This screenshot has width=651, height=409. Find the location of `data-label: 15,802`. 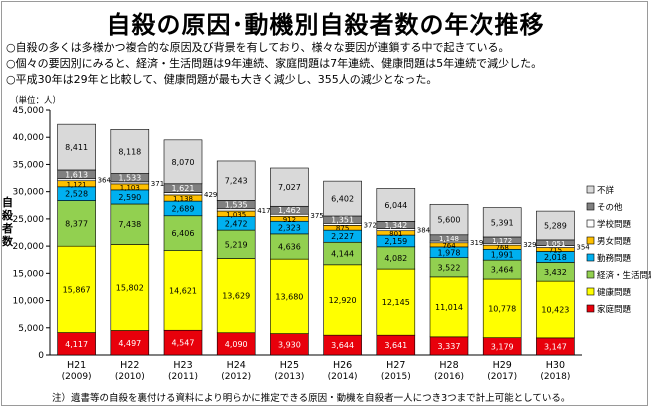

data-label: 15,802 is located at coordinates (130, 287).